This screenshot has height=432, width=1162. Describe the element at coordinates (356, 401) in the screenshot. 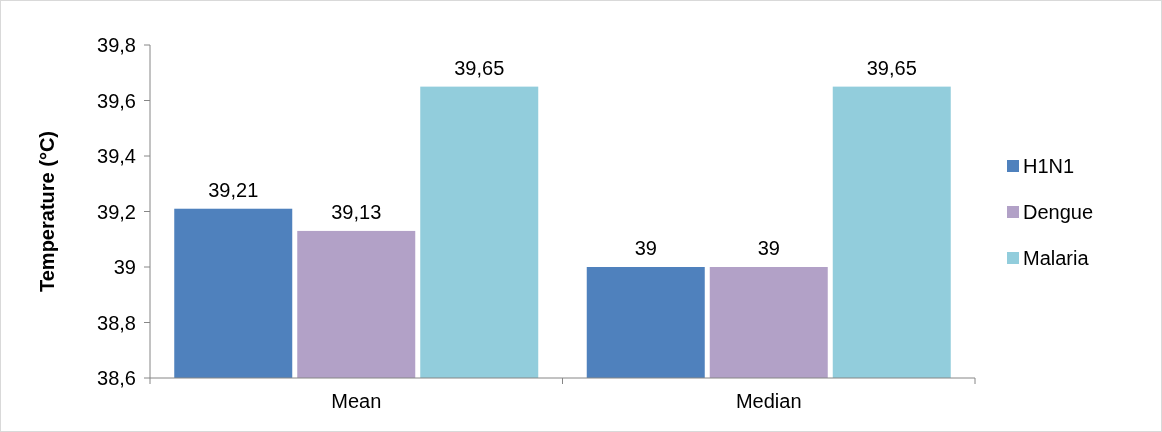

I see `x-tick-label: Mean` at that location.